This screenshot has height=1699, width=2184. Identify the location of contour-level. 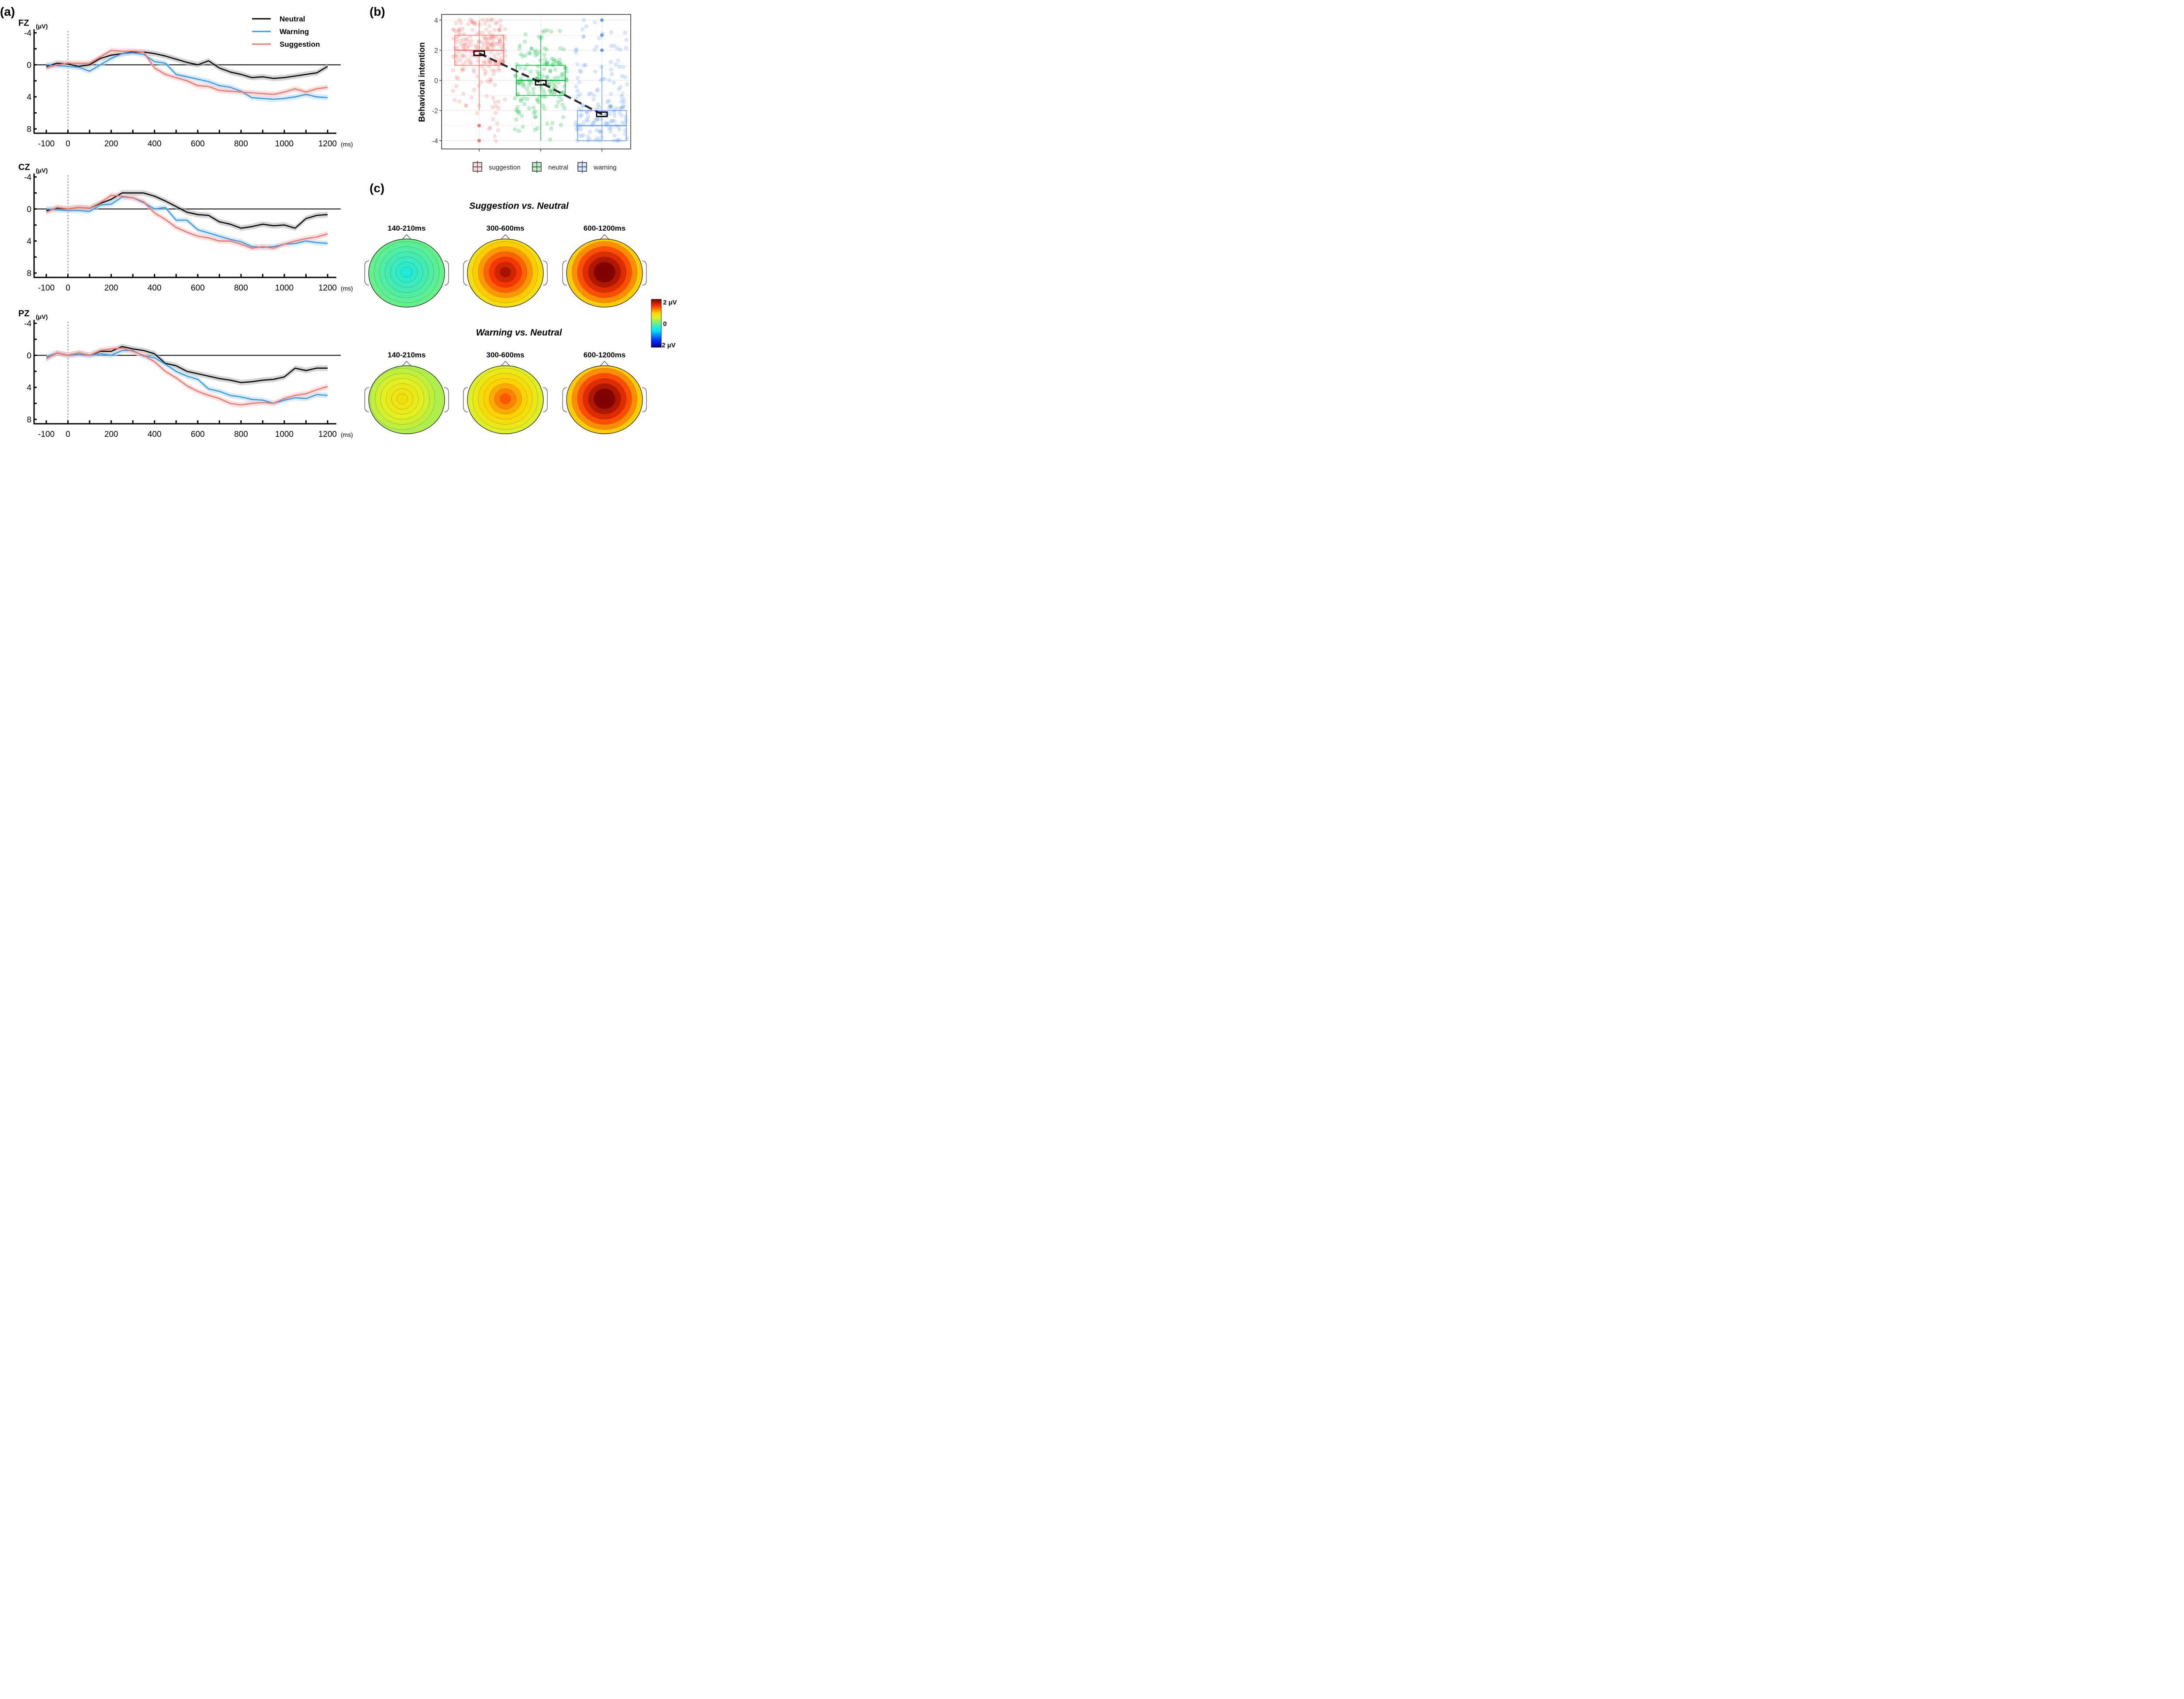
(506, 399).